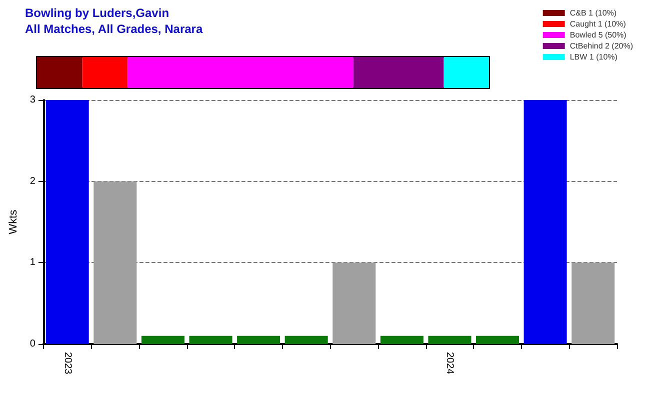 The height and width of the screenshot is (400, 650). Describe the element at coordinates (594, 57) in the screenshot. I see `legend-label: LBW 1 (10%)` at that location.